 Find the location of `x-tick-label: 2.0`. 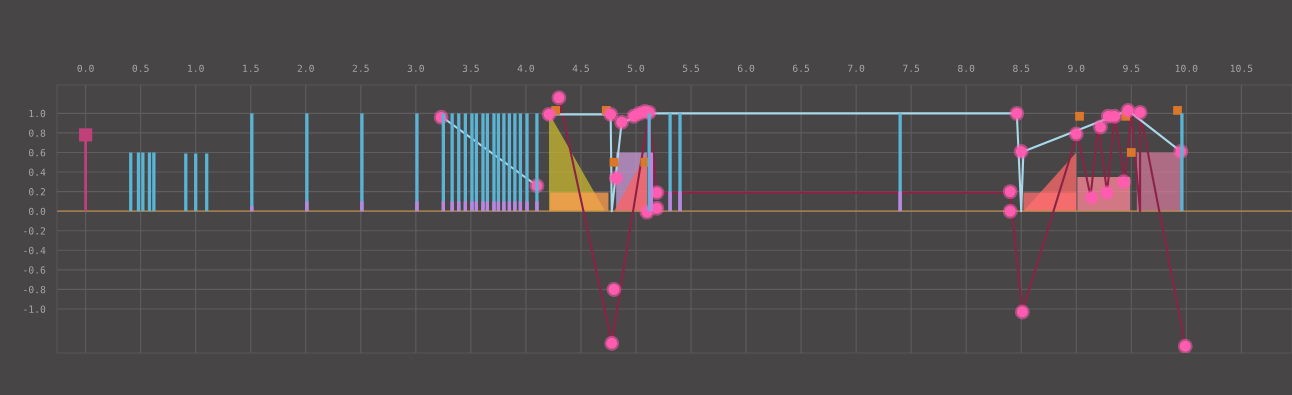

x-tick-label: 2.0 is located at coordinates (305, 68).